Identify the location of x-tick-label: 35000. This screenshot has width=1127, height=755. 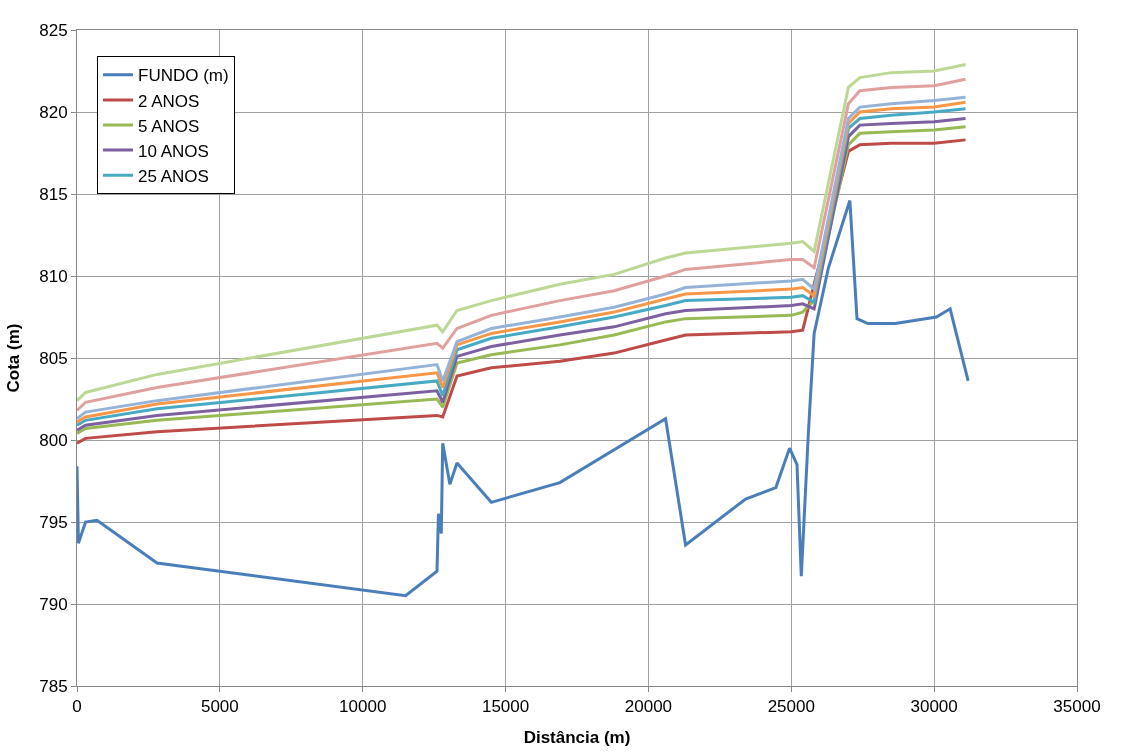
(1077, 707).